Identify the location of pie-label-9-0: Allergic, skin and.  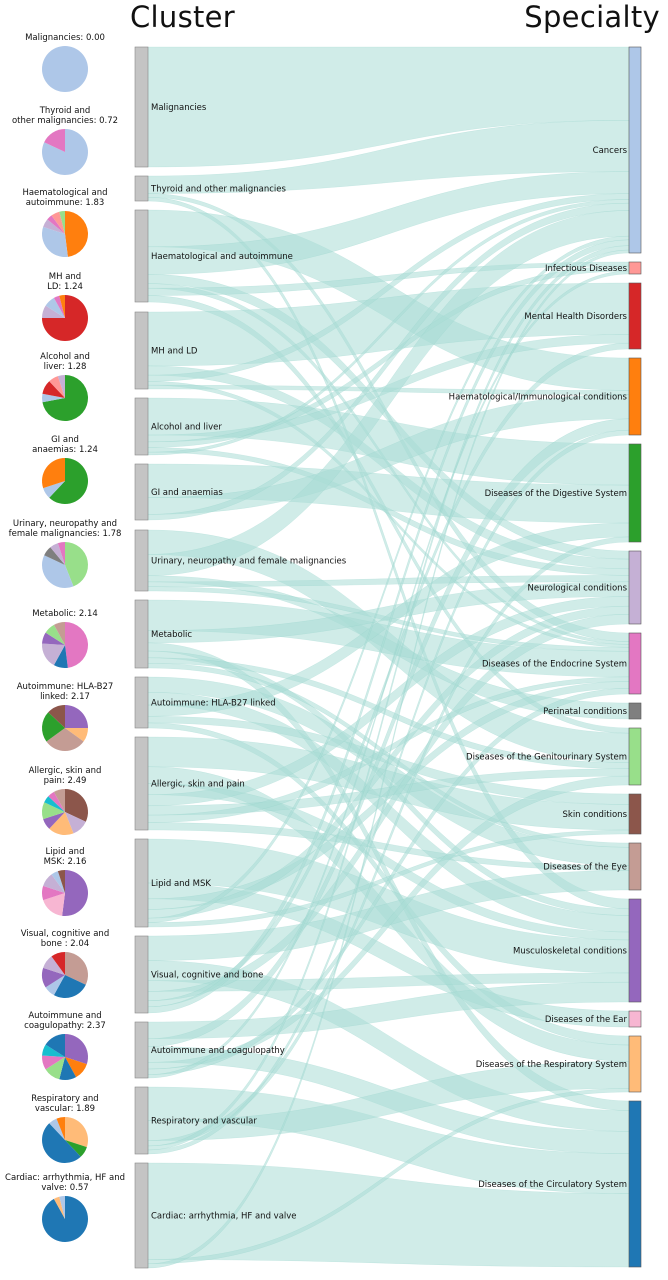
(65, 771).